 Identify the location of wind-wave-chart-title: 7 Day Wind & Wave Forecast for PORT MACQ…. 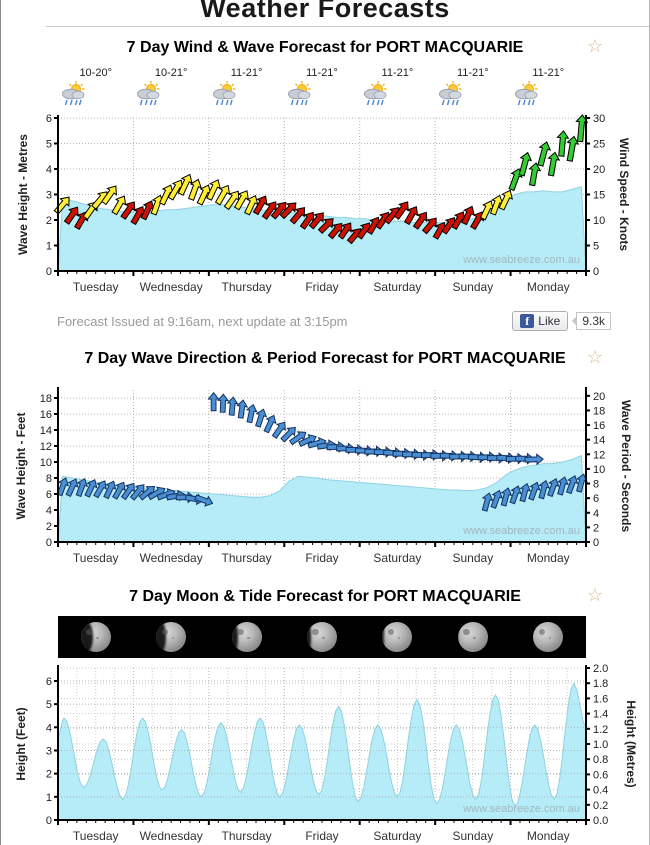
(325, 47).